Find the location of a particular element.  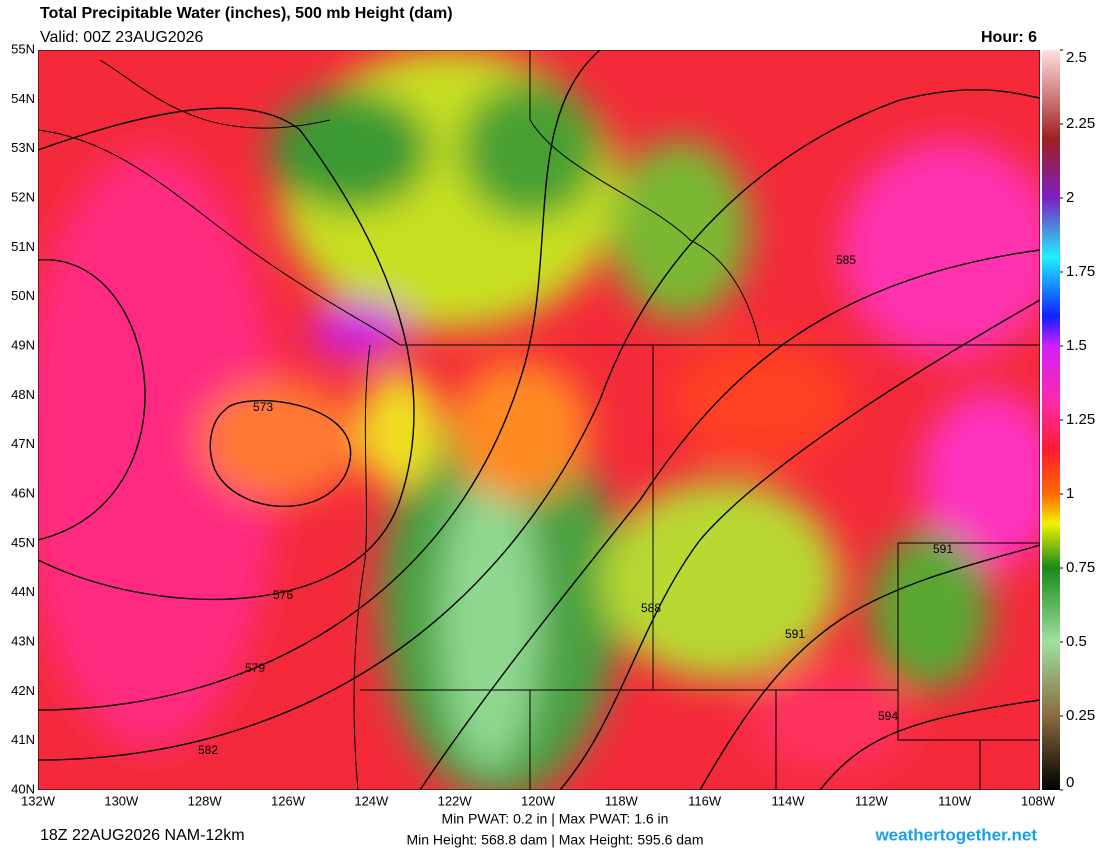

lat-label: 45N is located at coordinates (23, 542).